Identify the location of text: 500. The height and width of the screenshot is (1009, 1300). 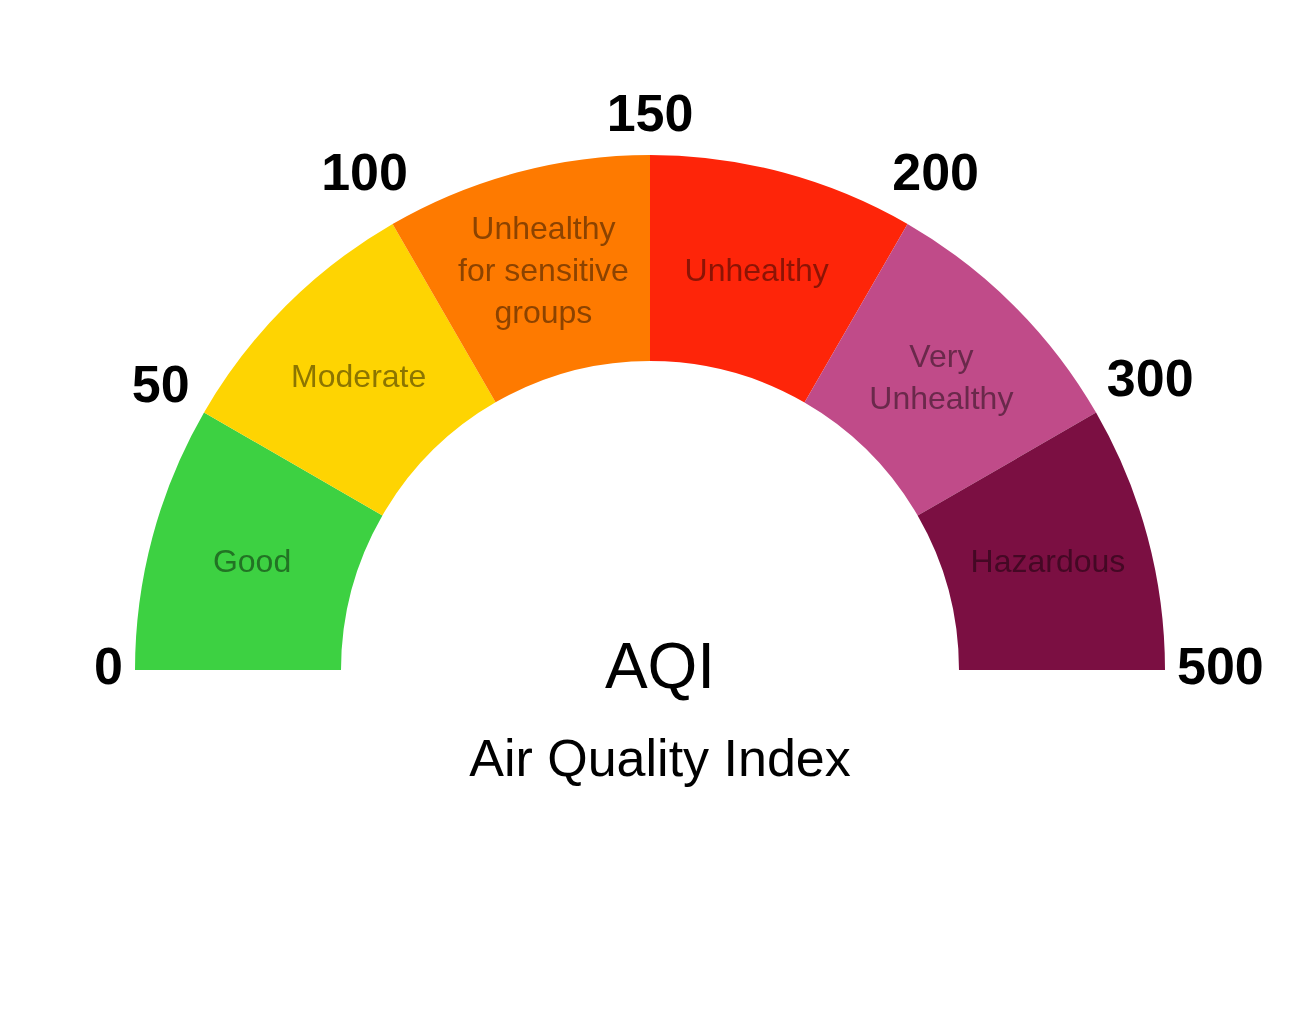
(1220, 666).